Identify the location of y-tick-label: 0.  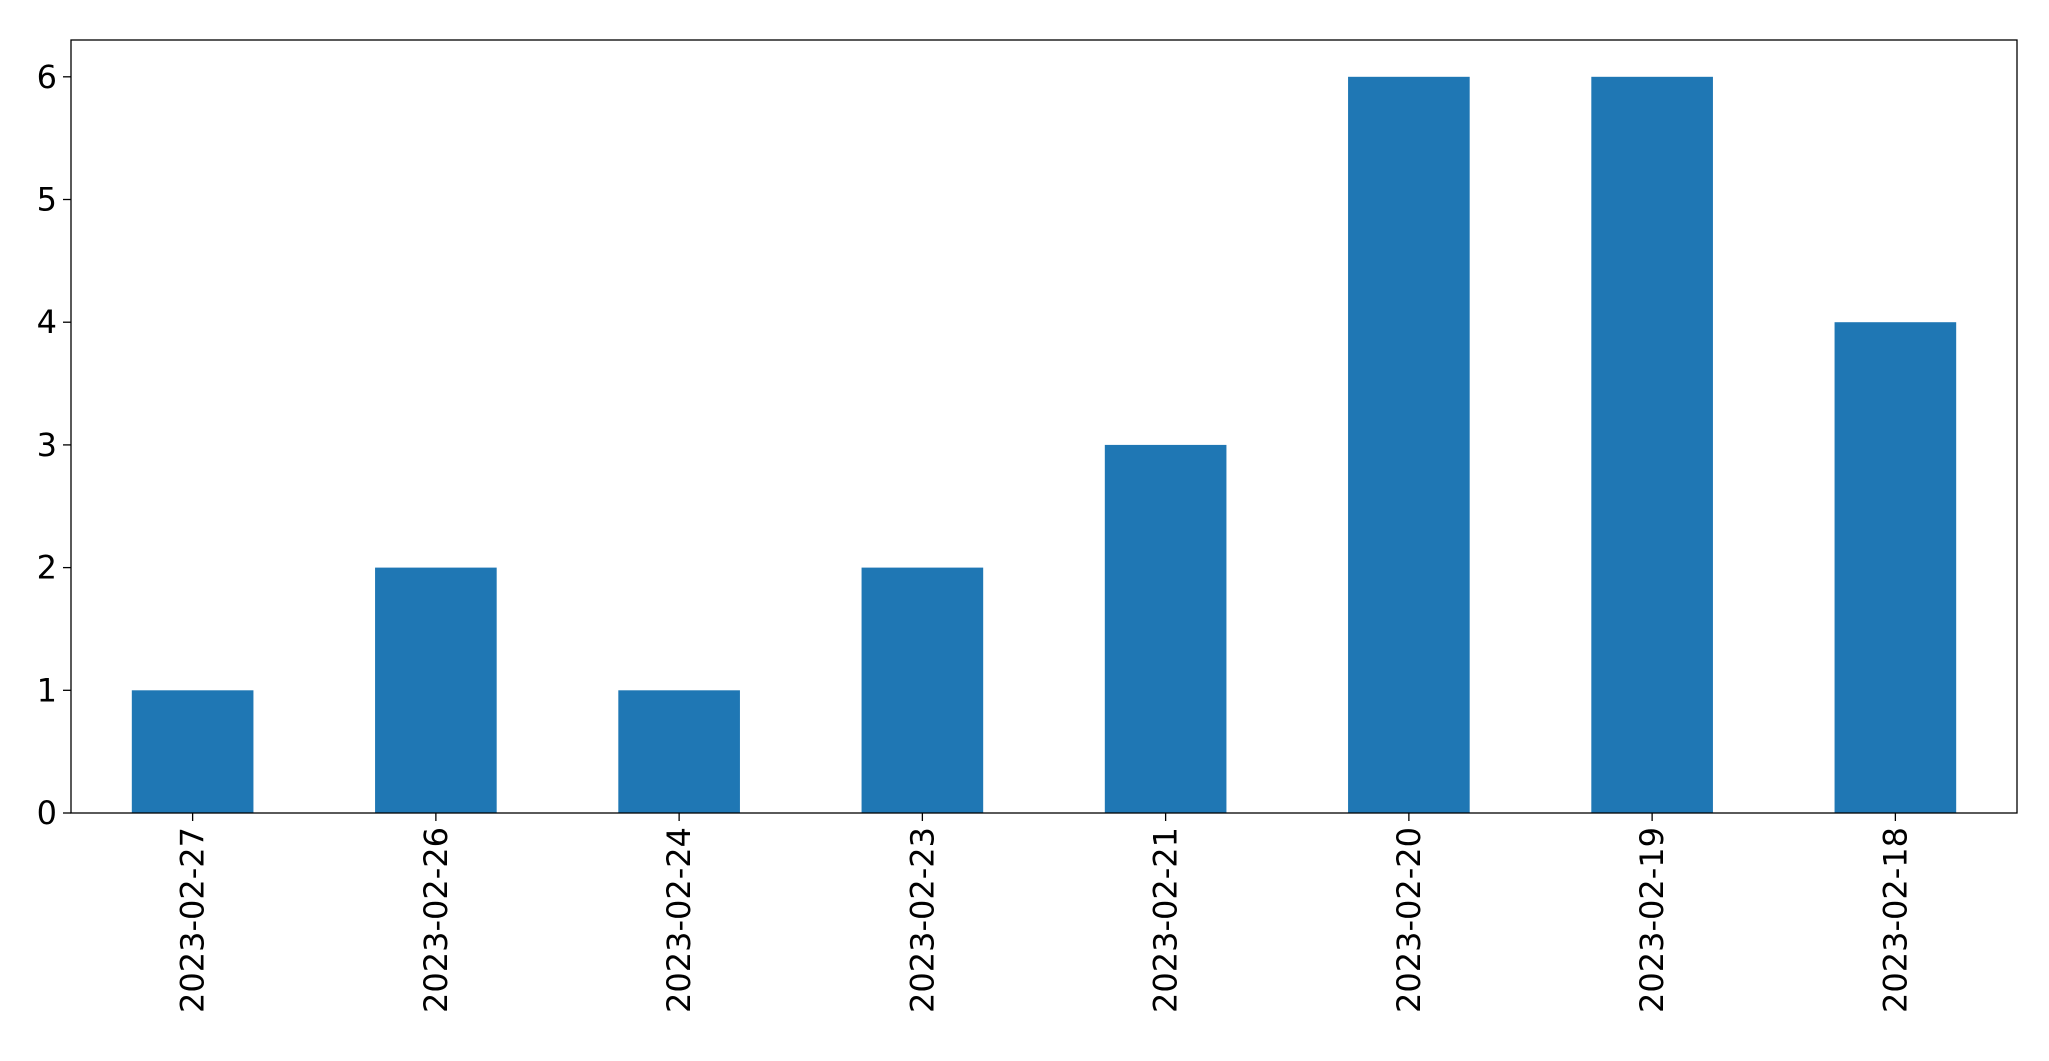
(47, 813).